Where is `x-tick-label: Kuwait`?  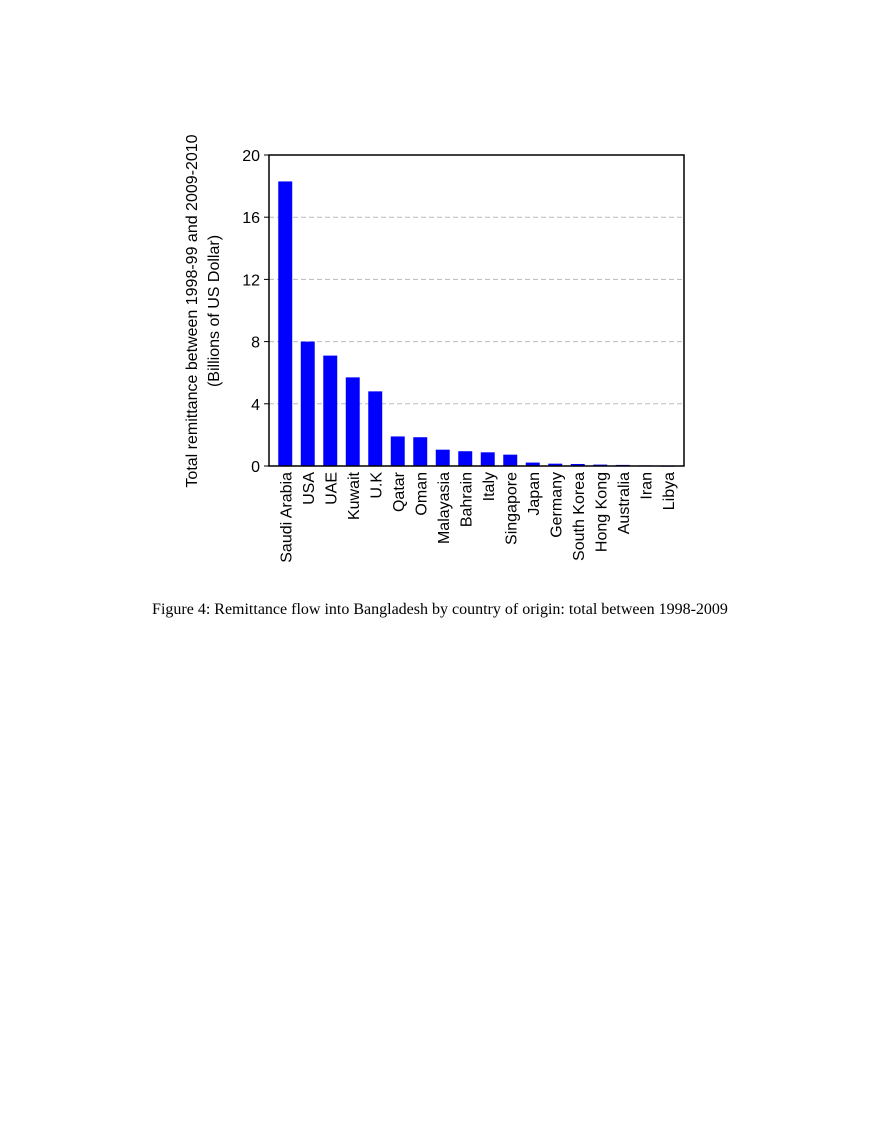
x-tick-label: Kuwait is located at coordinates (354, 495).